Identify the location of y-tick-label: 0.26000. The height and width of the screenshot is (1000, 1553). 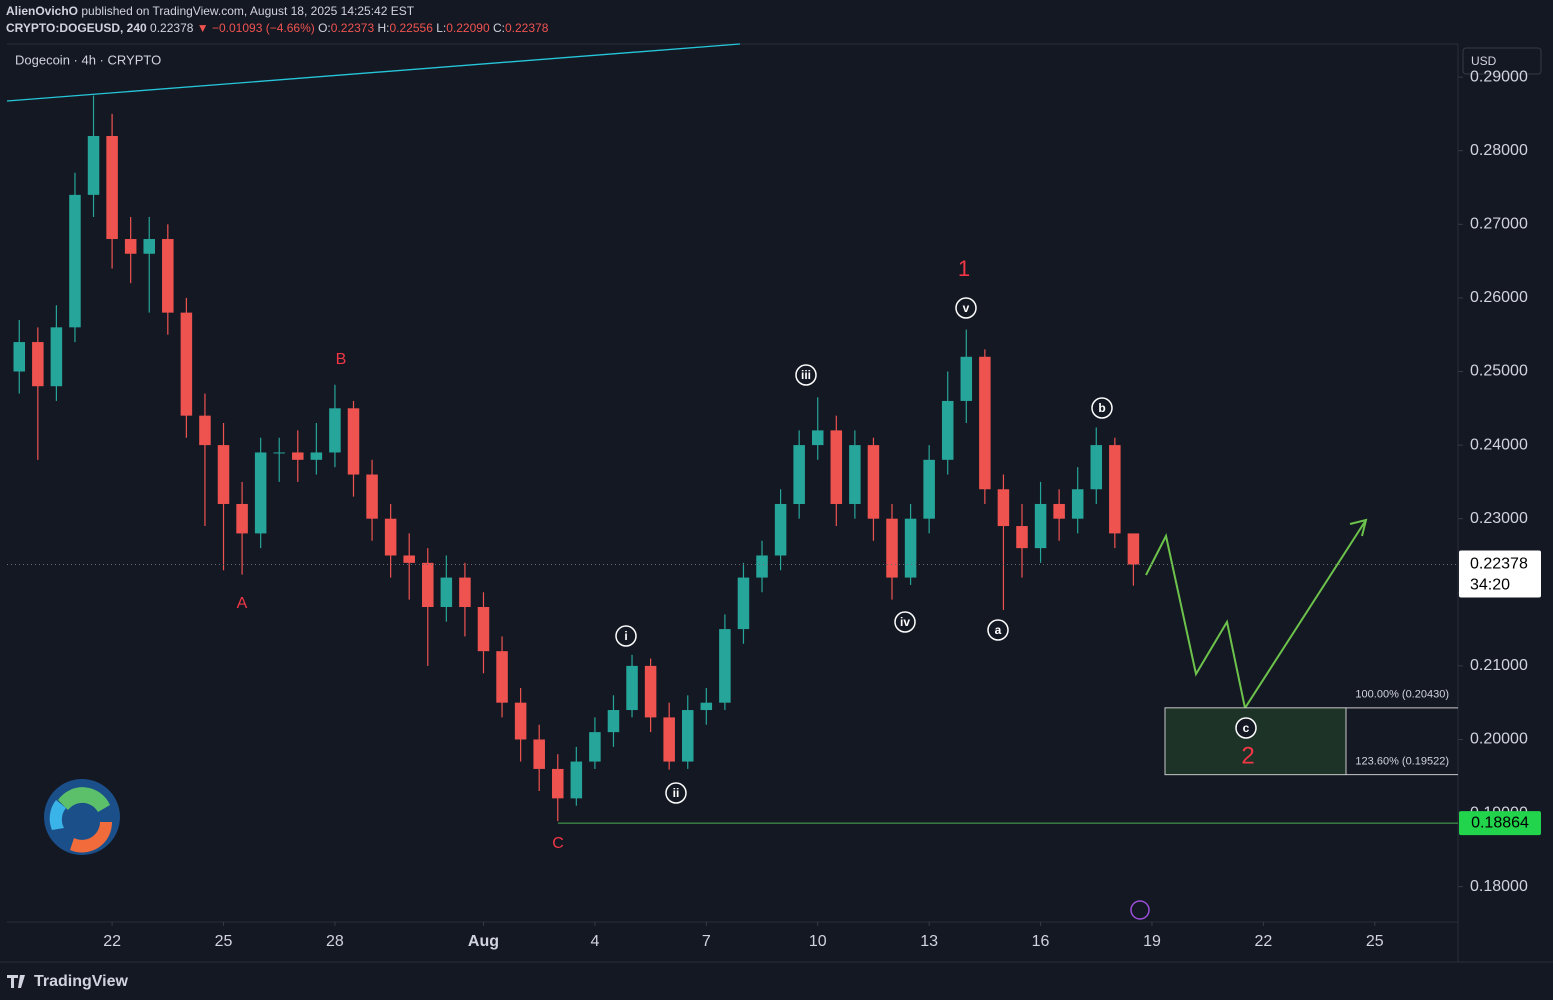
(1499, 297).